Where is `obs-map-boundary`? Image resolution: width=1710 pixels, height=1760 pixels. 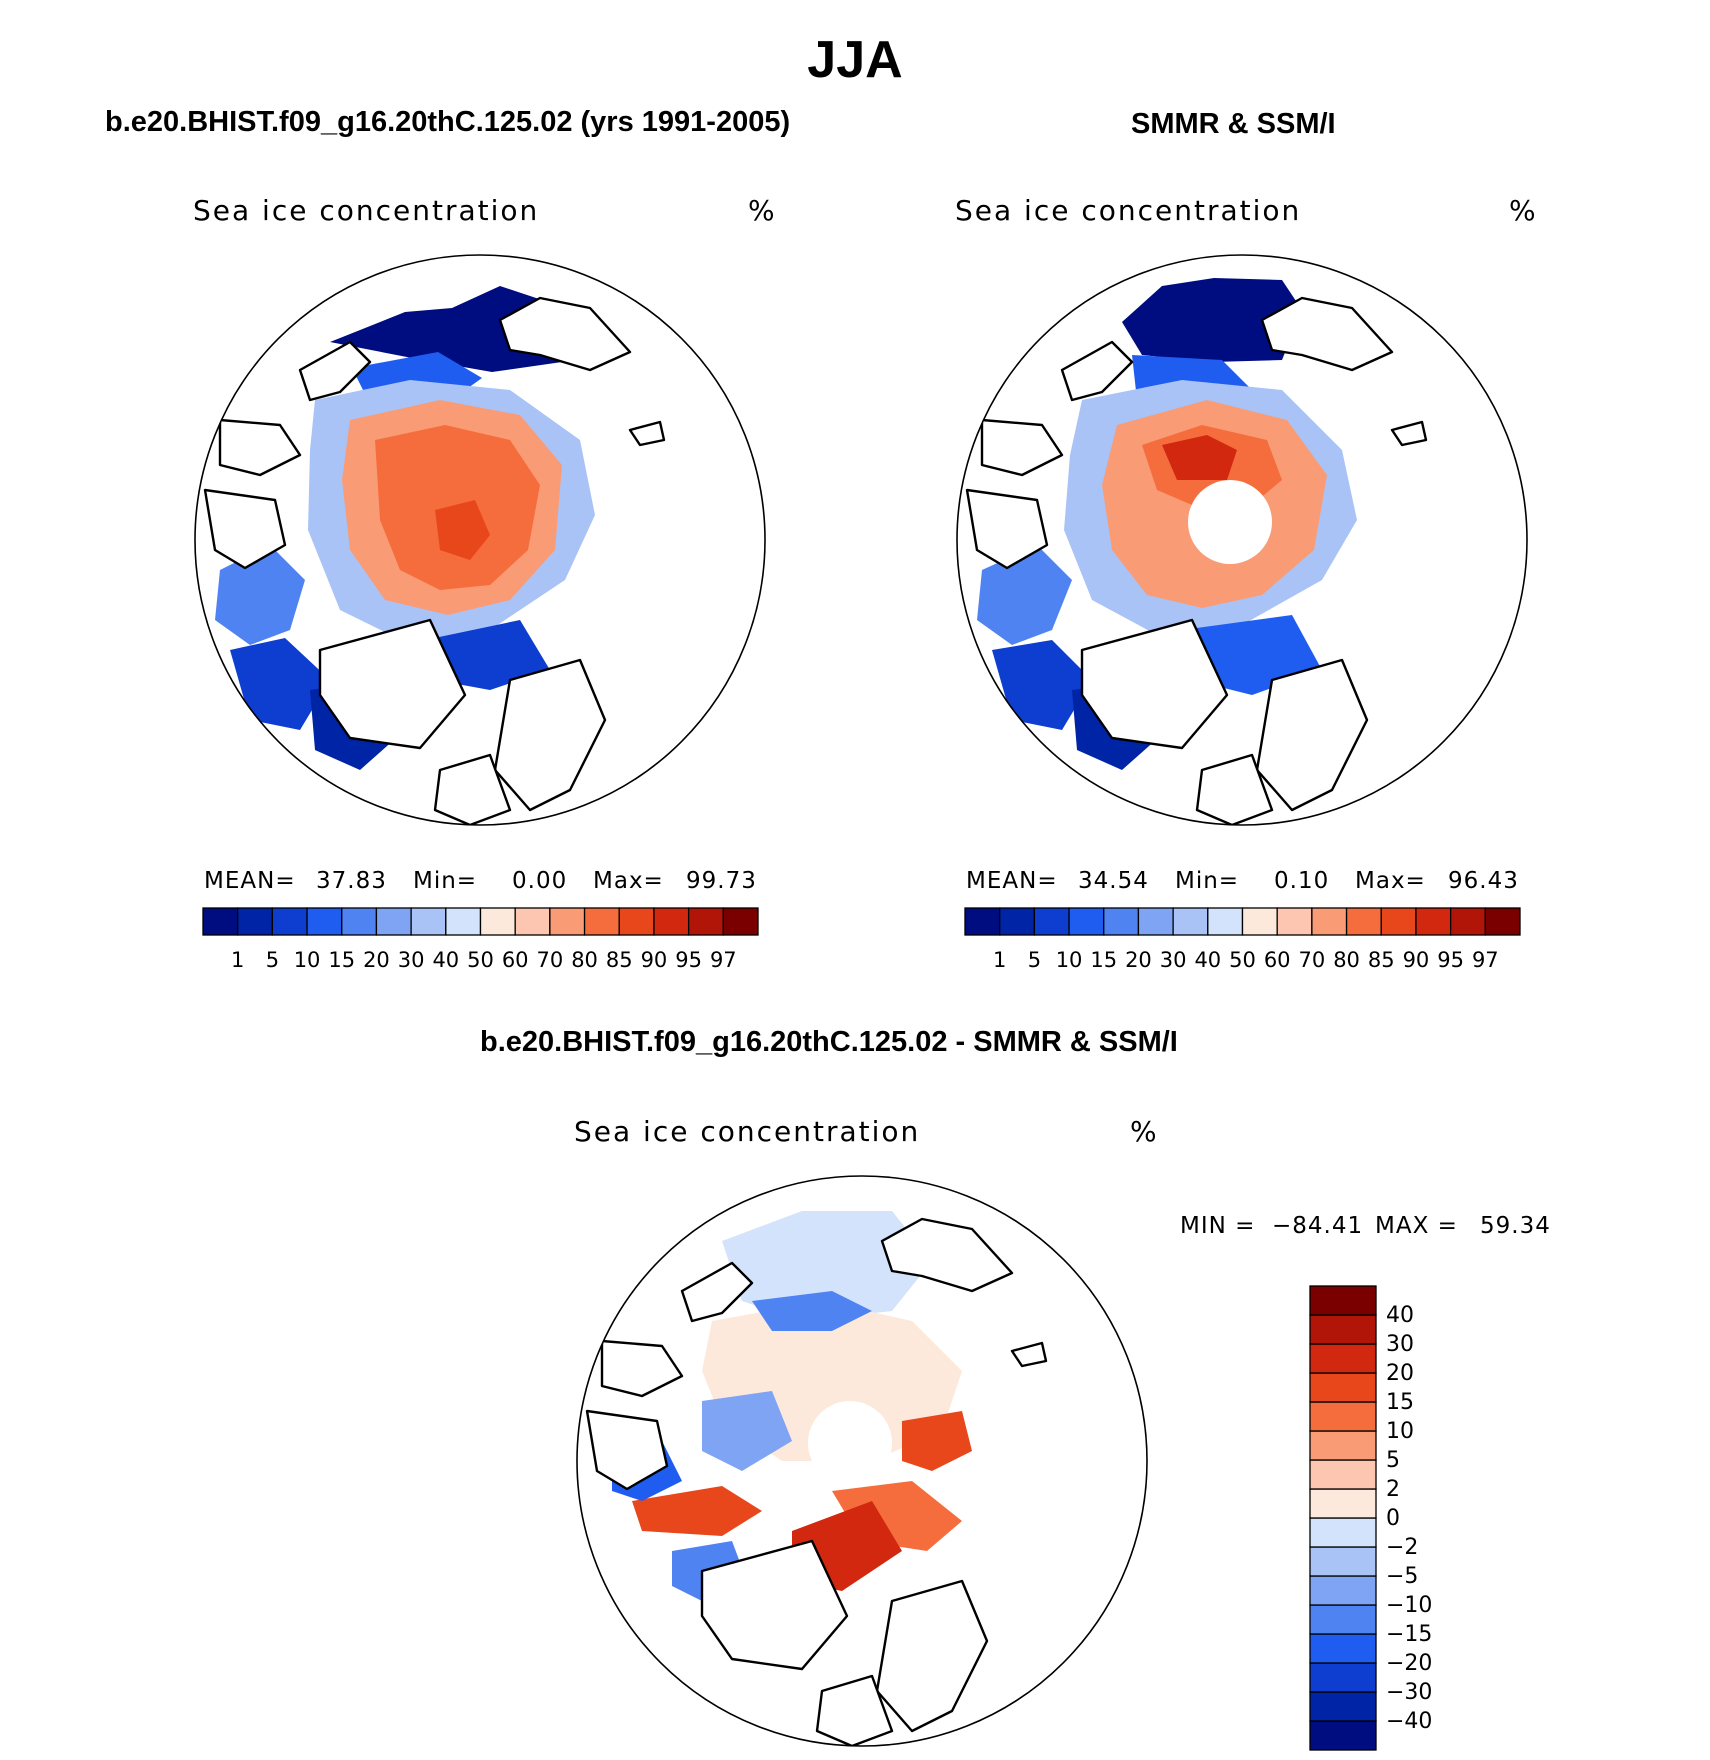
obs-map-boundary is located at coordinates (1242, 540).